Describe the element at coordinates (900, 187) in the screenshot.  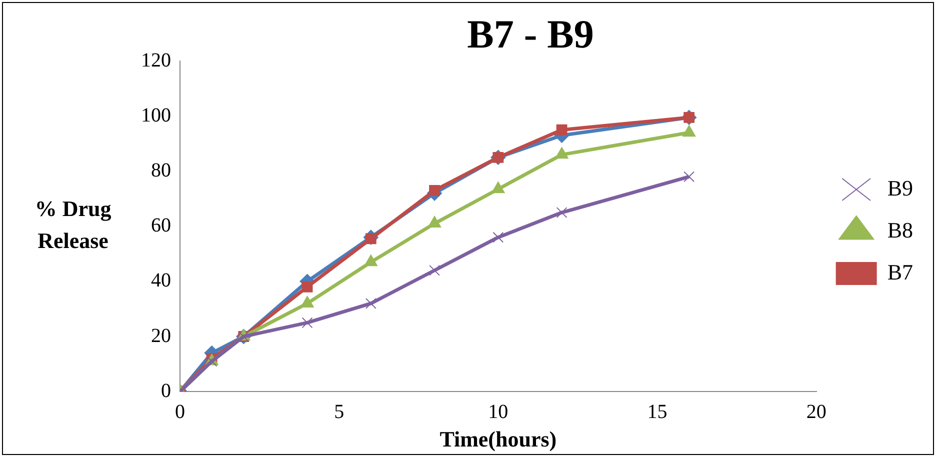
I see `legend-label: B9` at that location.